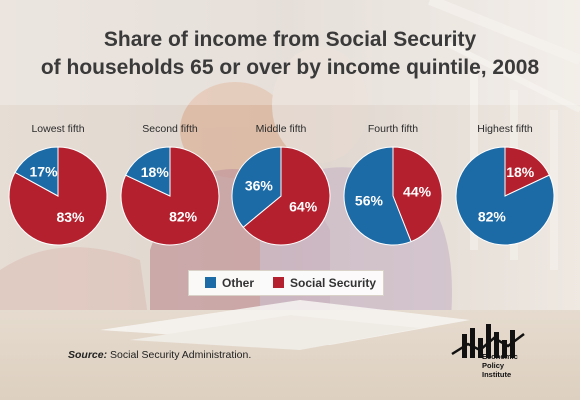 This screenshot has height=400, width=580. Describe the element at coordinates (290, 39) in the screenshot. I see `title-line-1: Share of income from Social Security` at that location.